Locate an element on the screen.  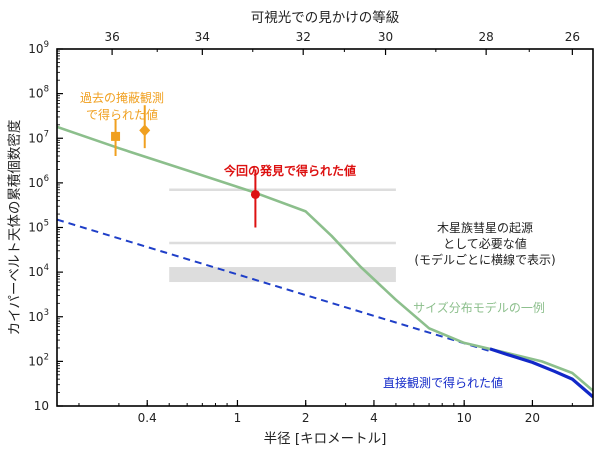
y-tick-label-4: 10⁵ is located at coordinates (38, 227).